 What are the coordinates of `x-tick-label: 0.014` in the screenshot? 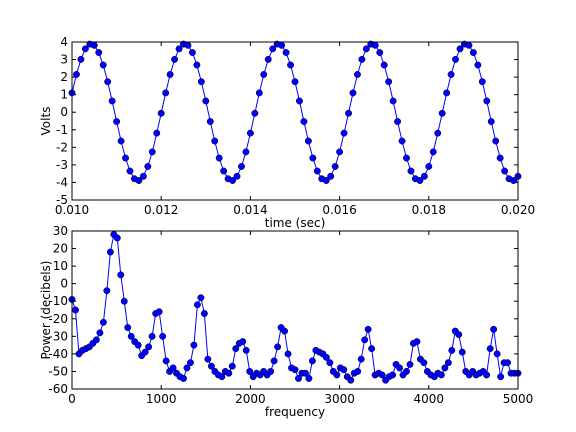 It's located at (250, 210).